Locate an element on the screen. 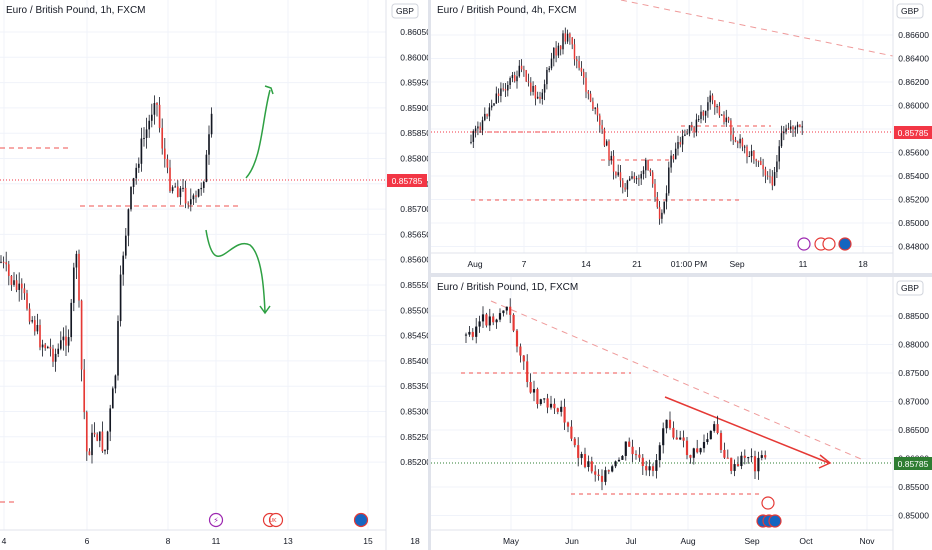 The height and width of the screenshot is (550, 932). panel-divider-vertical is located at coordinates (429, 275).